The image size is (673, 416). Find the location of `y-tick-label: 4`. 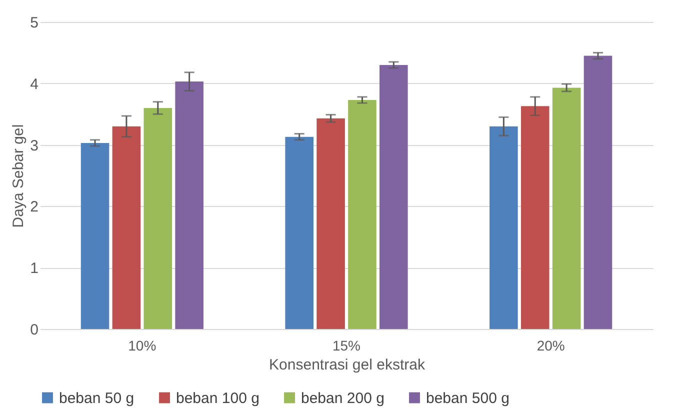

y-tick-label: 4 is located at coordinates (34, 84).